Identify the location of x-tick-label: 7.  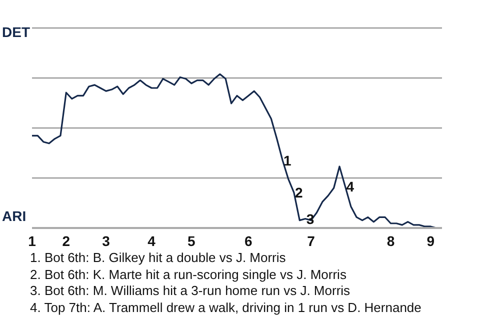
(311, 240).